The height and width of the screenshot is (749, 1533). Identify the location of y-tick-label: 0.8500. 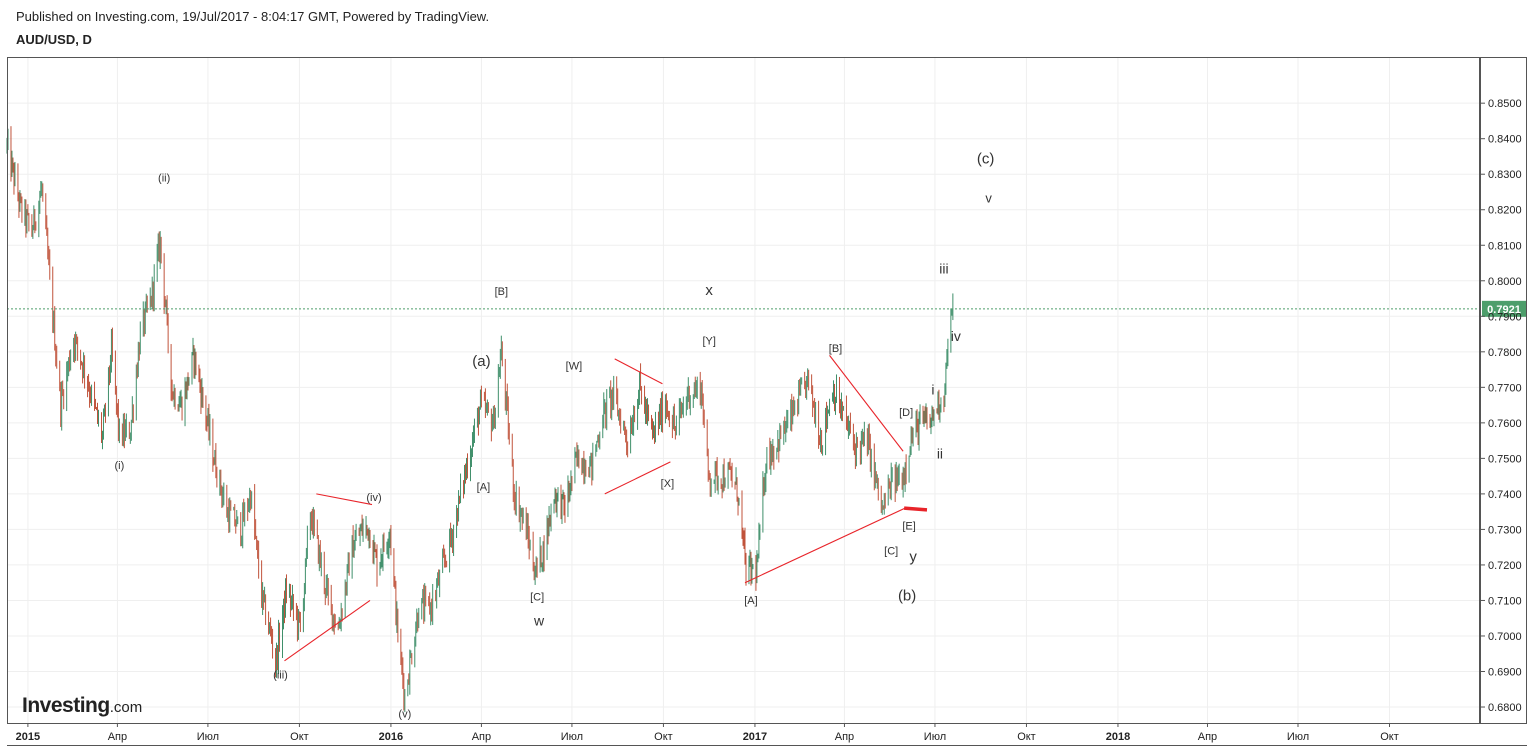
(1505, 104).